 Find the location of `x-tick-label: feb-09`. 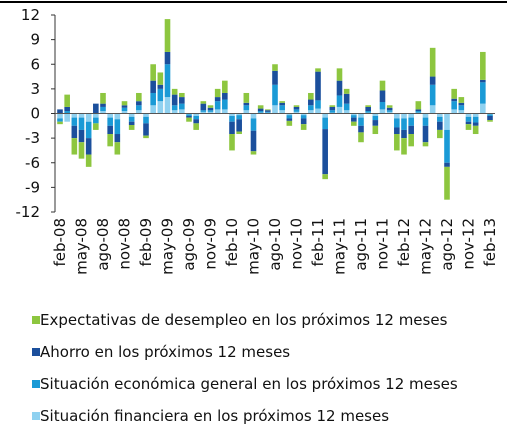

x-tick-label: feb-09 is located at coordinates (146, 242).